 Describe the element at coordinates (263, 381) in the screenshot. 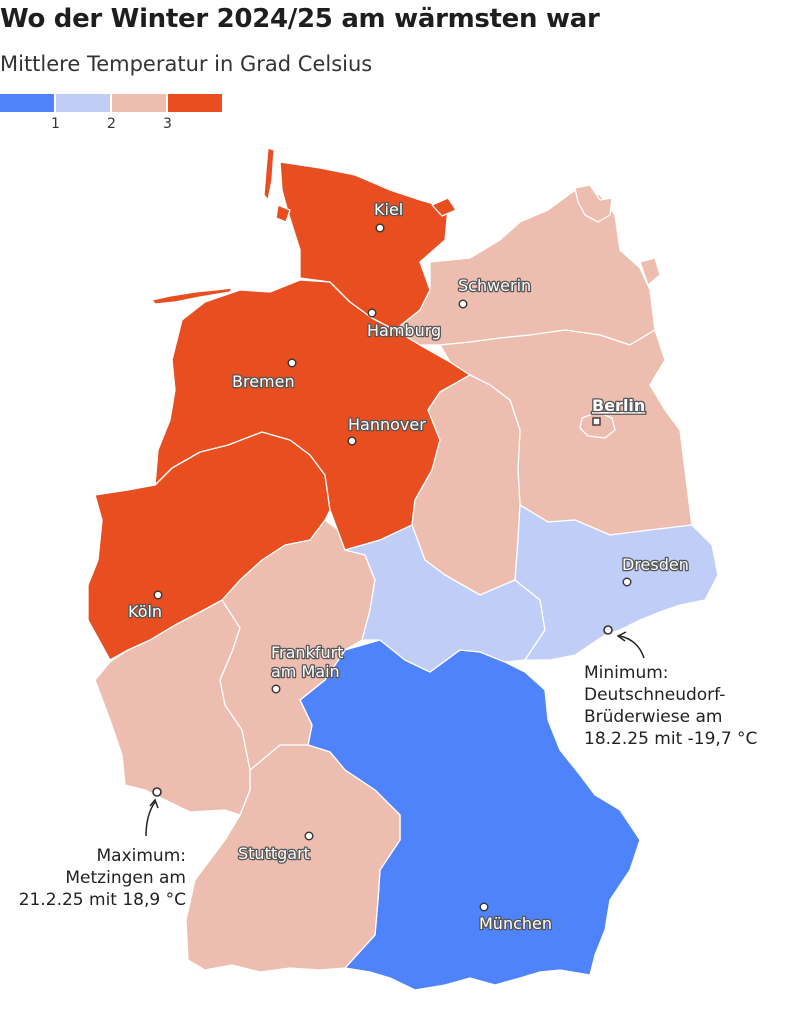

I see `city-label-bremen: Bremen` at that location.